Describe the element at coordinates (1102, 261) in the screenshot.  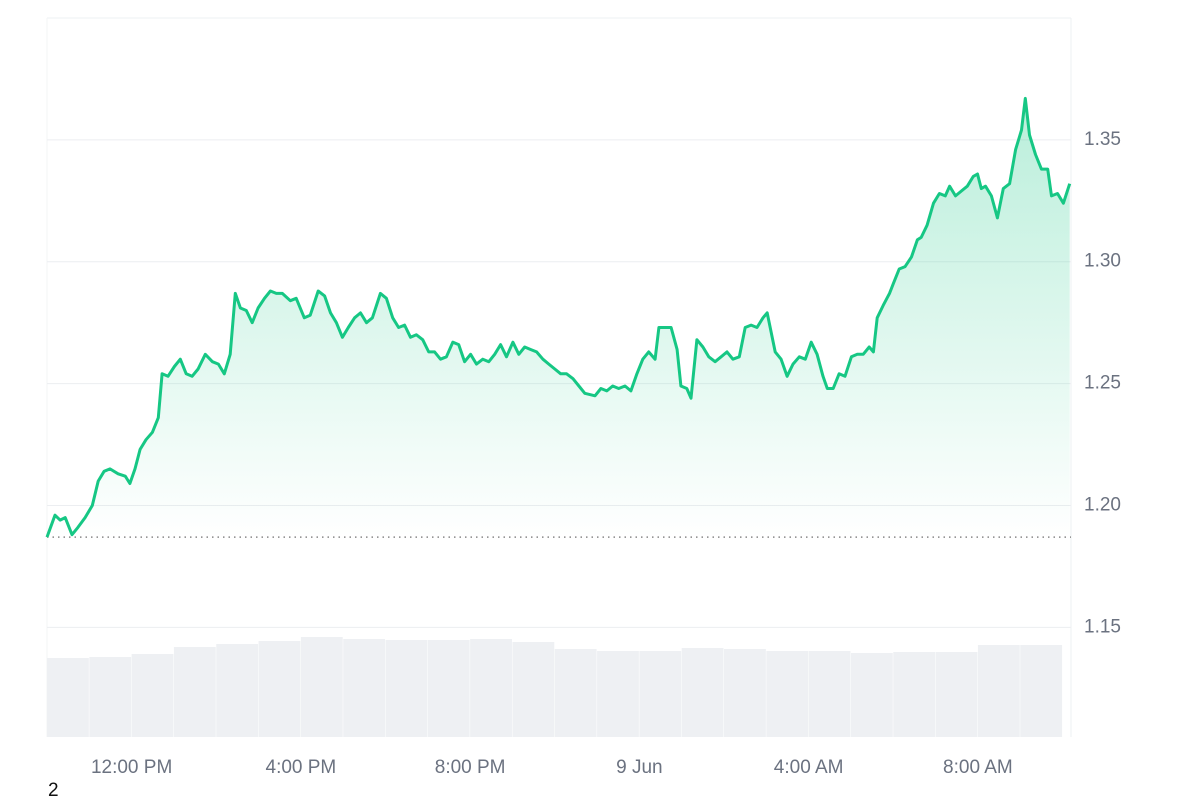
I see `y-tick-label: 1.30` at that location.